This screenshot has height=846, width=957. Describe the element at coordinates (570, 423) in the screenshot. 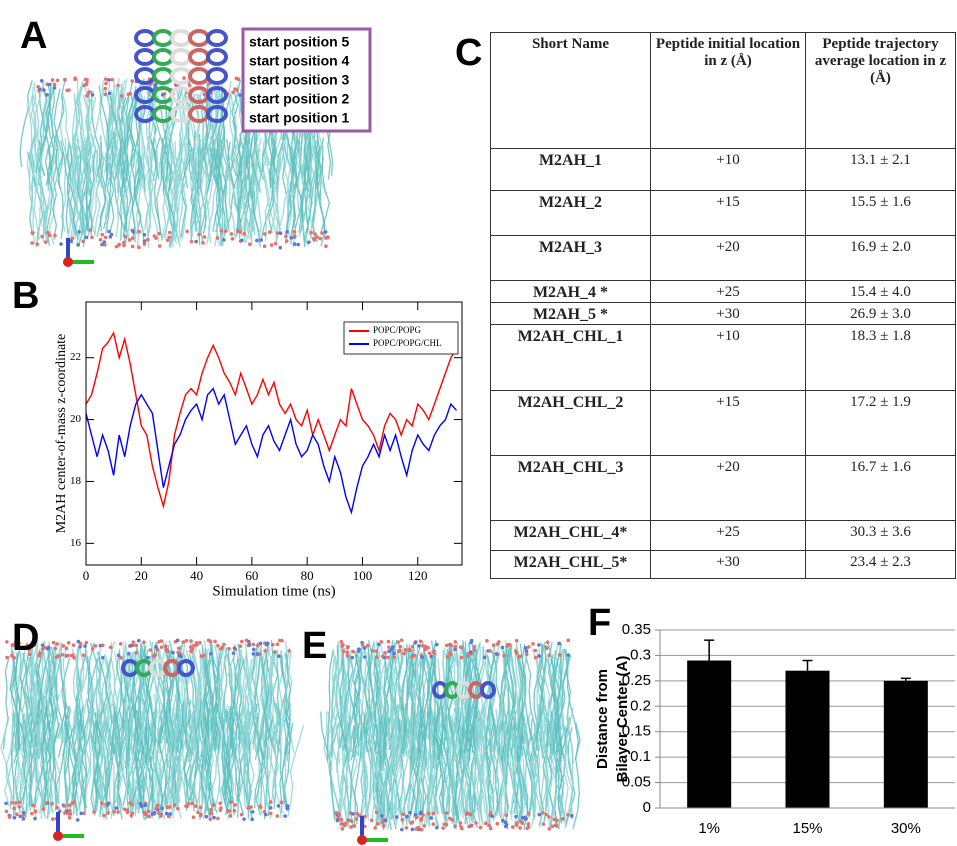

I see `table-cell: M2AH_CHL_2` at that location.